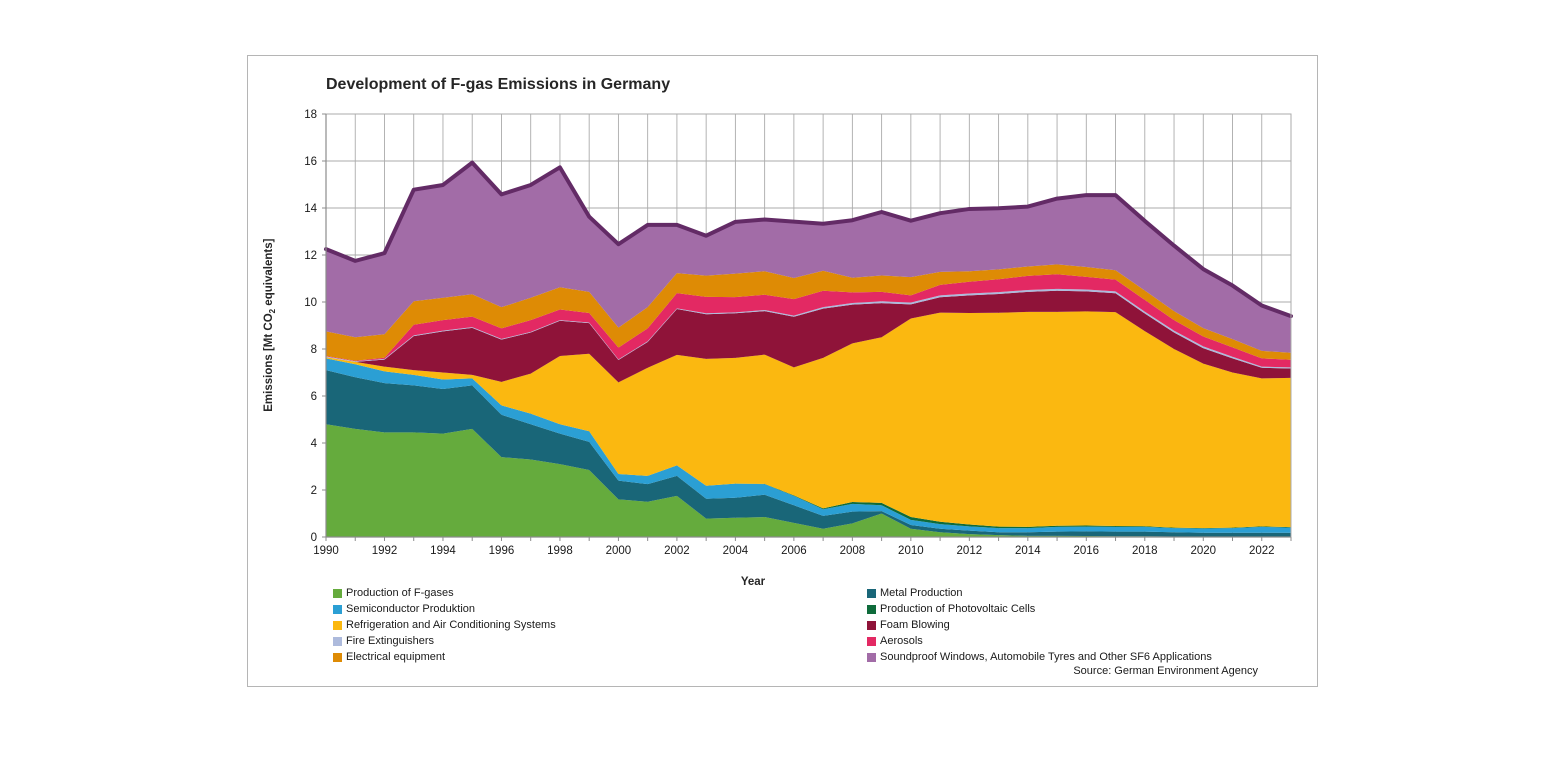 The height and width of the screenshot is (775, 1545). What do you see at coordinates (677, 551) in the screenshot?
I see `x-tick-label: 2002` at bounding box center [677, 551].